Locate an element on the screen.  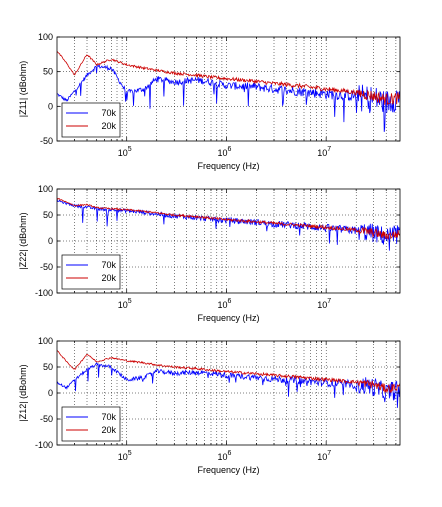
y-axis-label: |Z12| (dBohm) is located at coordinates (23, 392).